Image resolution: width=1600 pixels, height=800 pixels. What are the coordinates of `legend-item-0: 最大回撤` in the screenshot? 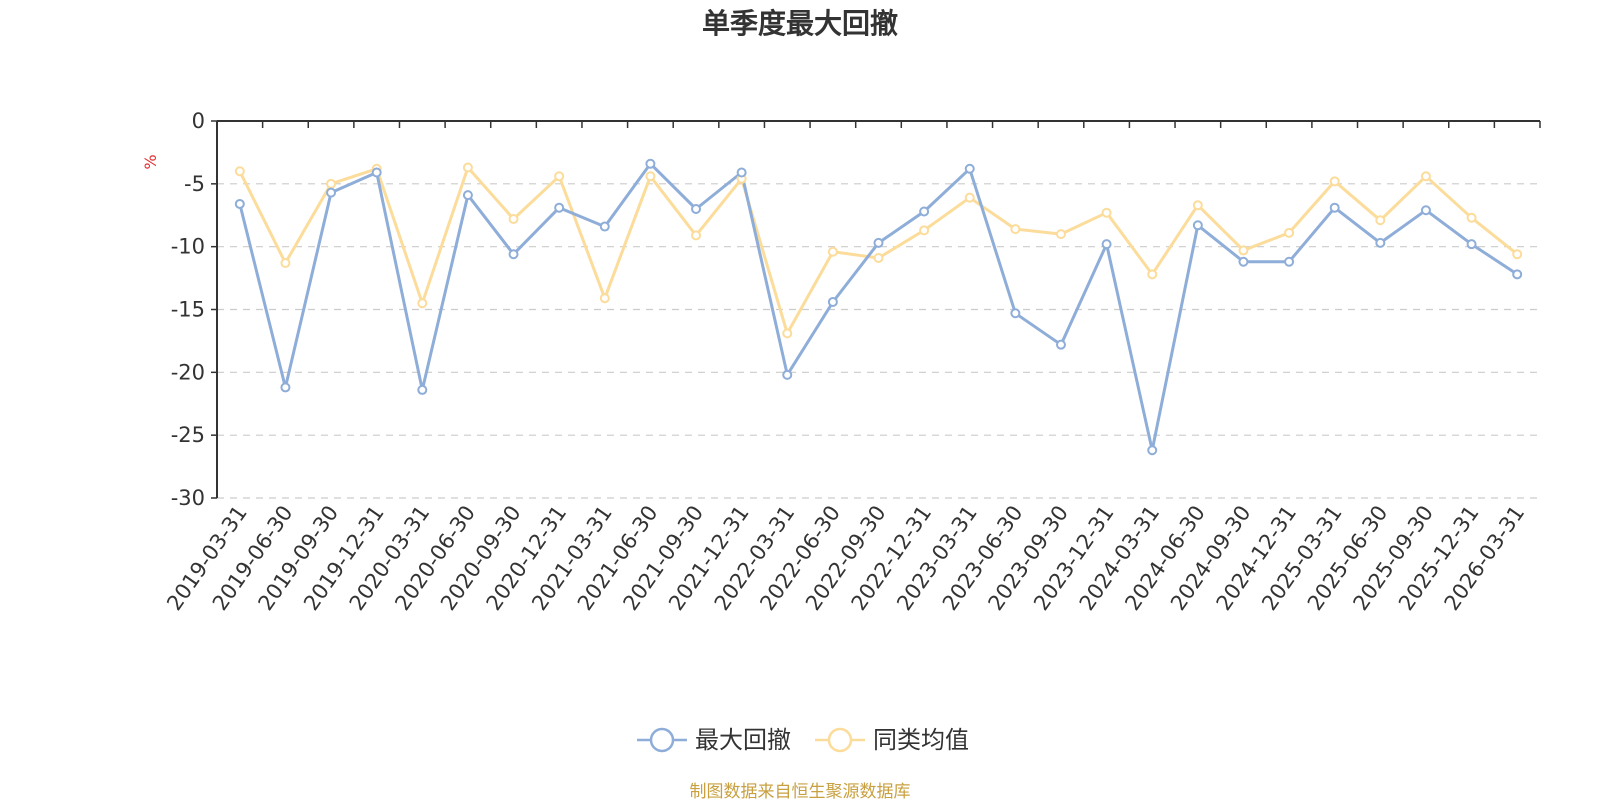 It's located at (714, 740).